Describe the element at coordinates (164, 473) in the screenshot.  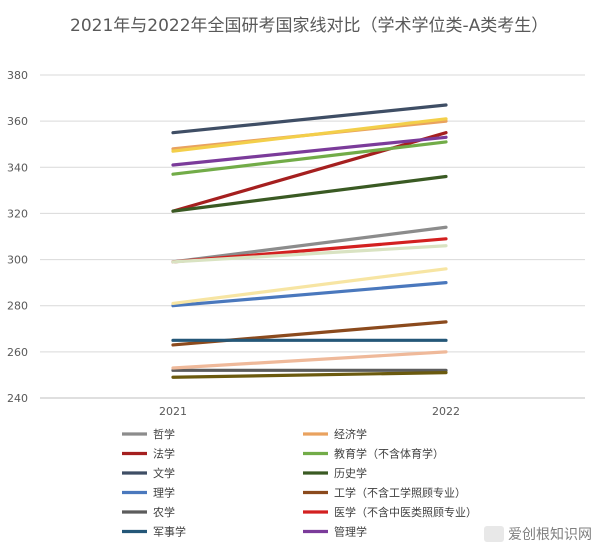
I see `legend-label: 文学` at that location.